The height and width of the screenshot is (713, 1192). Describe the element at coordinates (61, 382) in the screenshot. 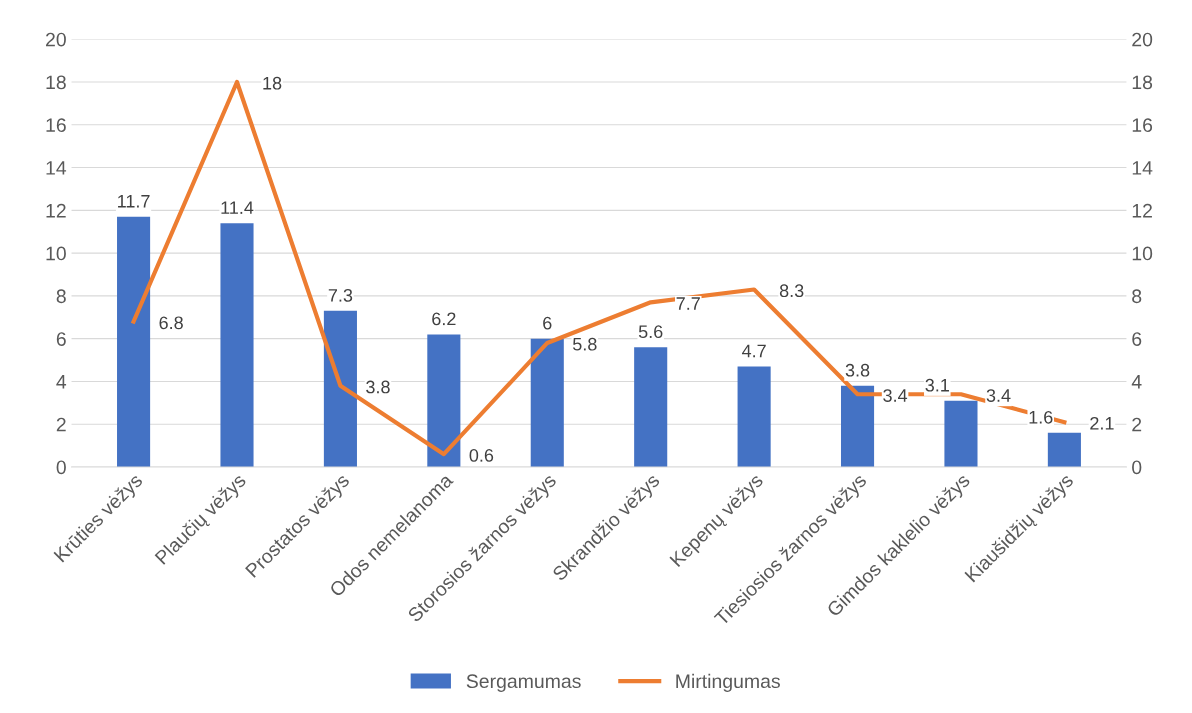

I see `y-tick-label: 4` at that location.